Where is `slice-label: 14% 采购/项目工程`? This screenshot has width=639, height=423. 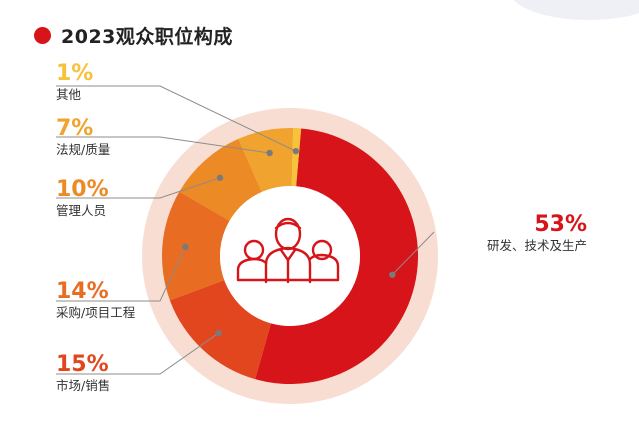
slice-label: 14% 采购/项目工程 is located at coordinates (95, 301).